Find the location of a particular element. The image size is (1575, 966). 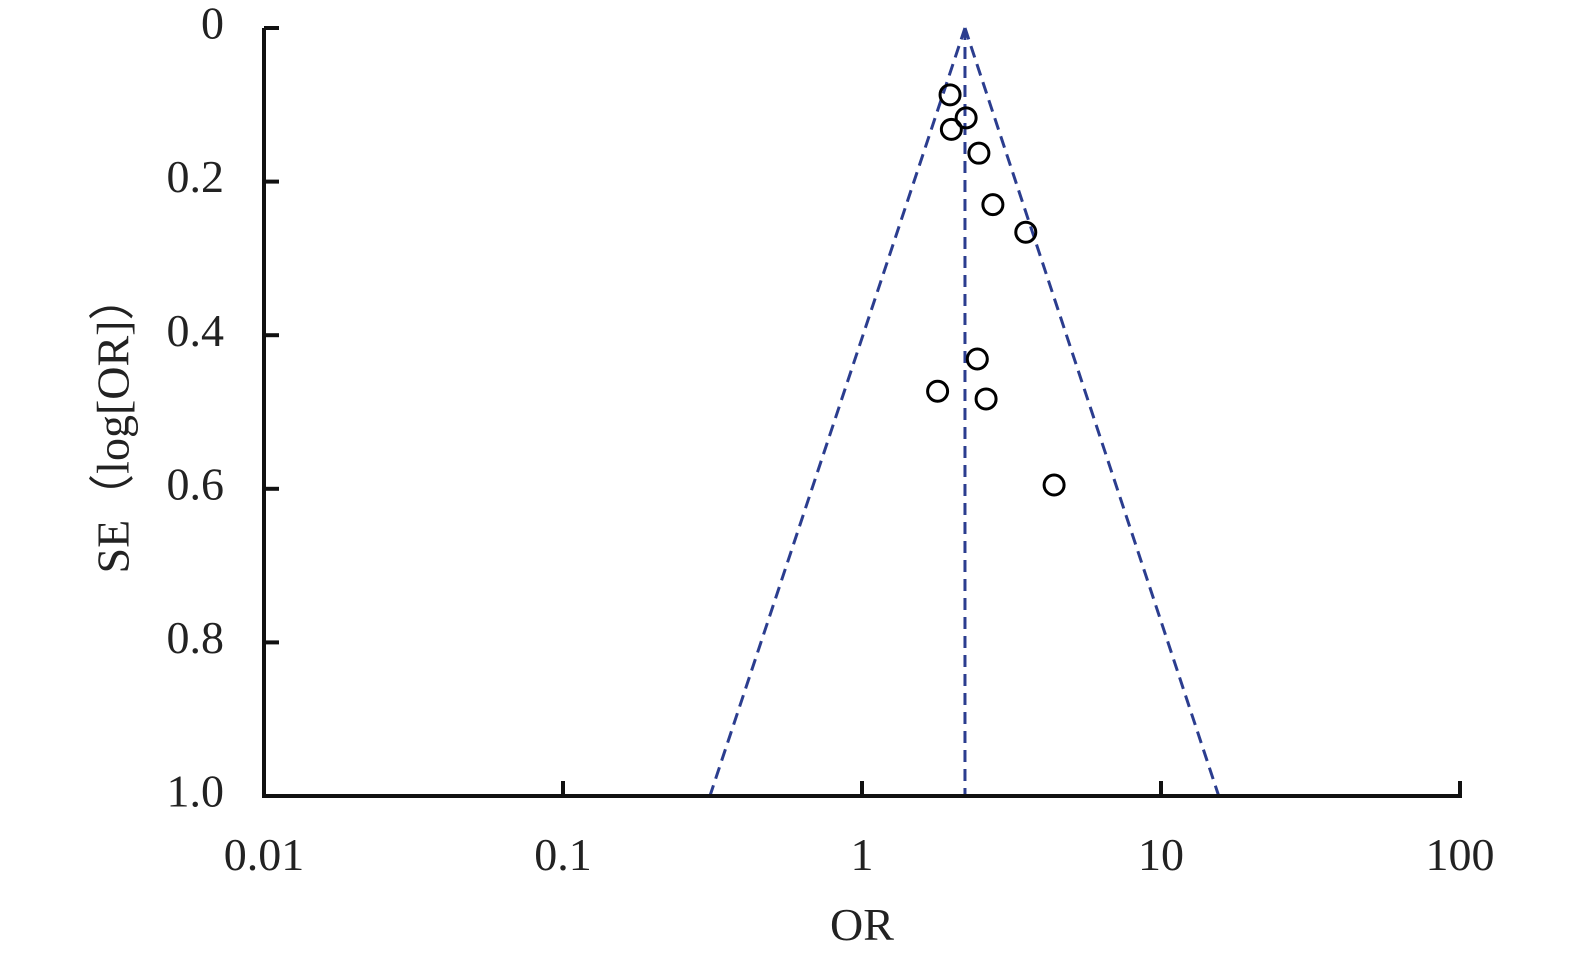

y-tick-label: 0 is located at coordinates (212, 24).